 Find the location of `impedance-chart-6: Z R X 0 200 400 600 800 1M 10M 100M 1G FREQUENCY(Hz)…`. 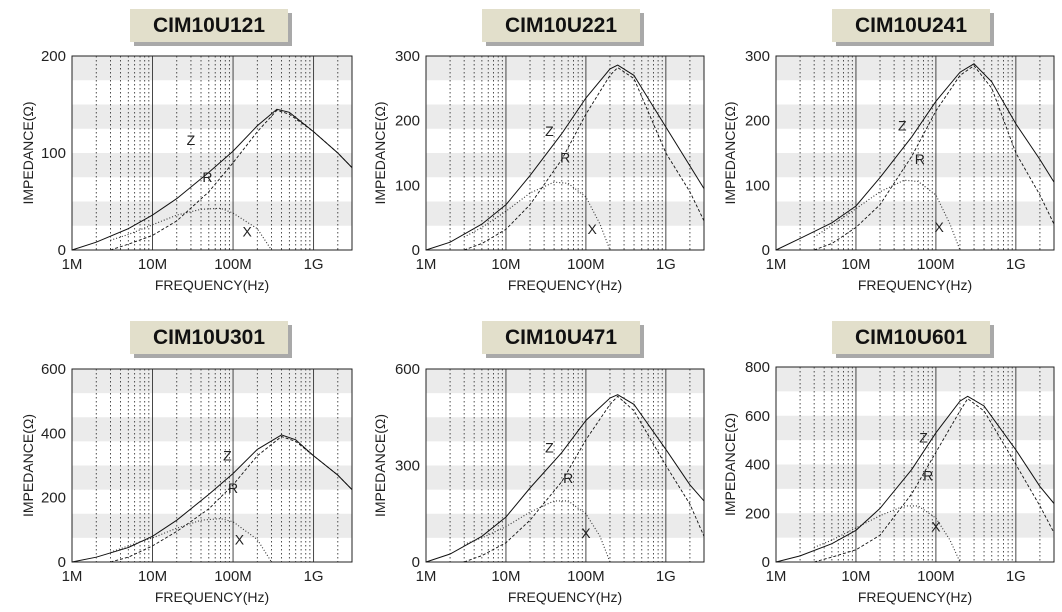

impedance-chart-6: Z R X 0 200 400 600 800 1M 10M 100M 1G FREQUENCY(Hz)… is located at coordinates (888, 482).